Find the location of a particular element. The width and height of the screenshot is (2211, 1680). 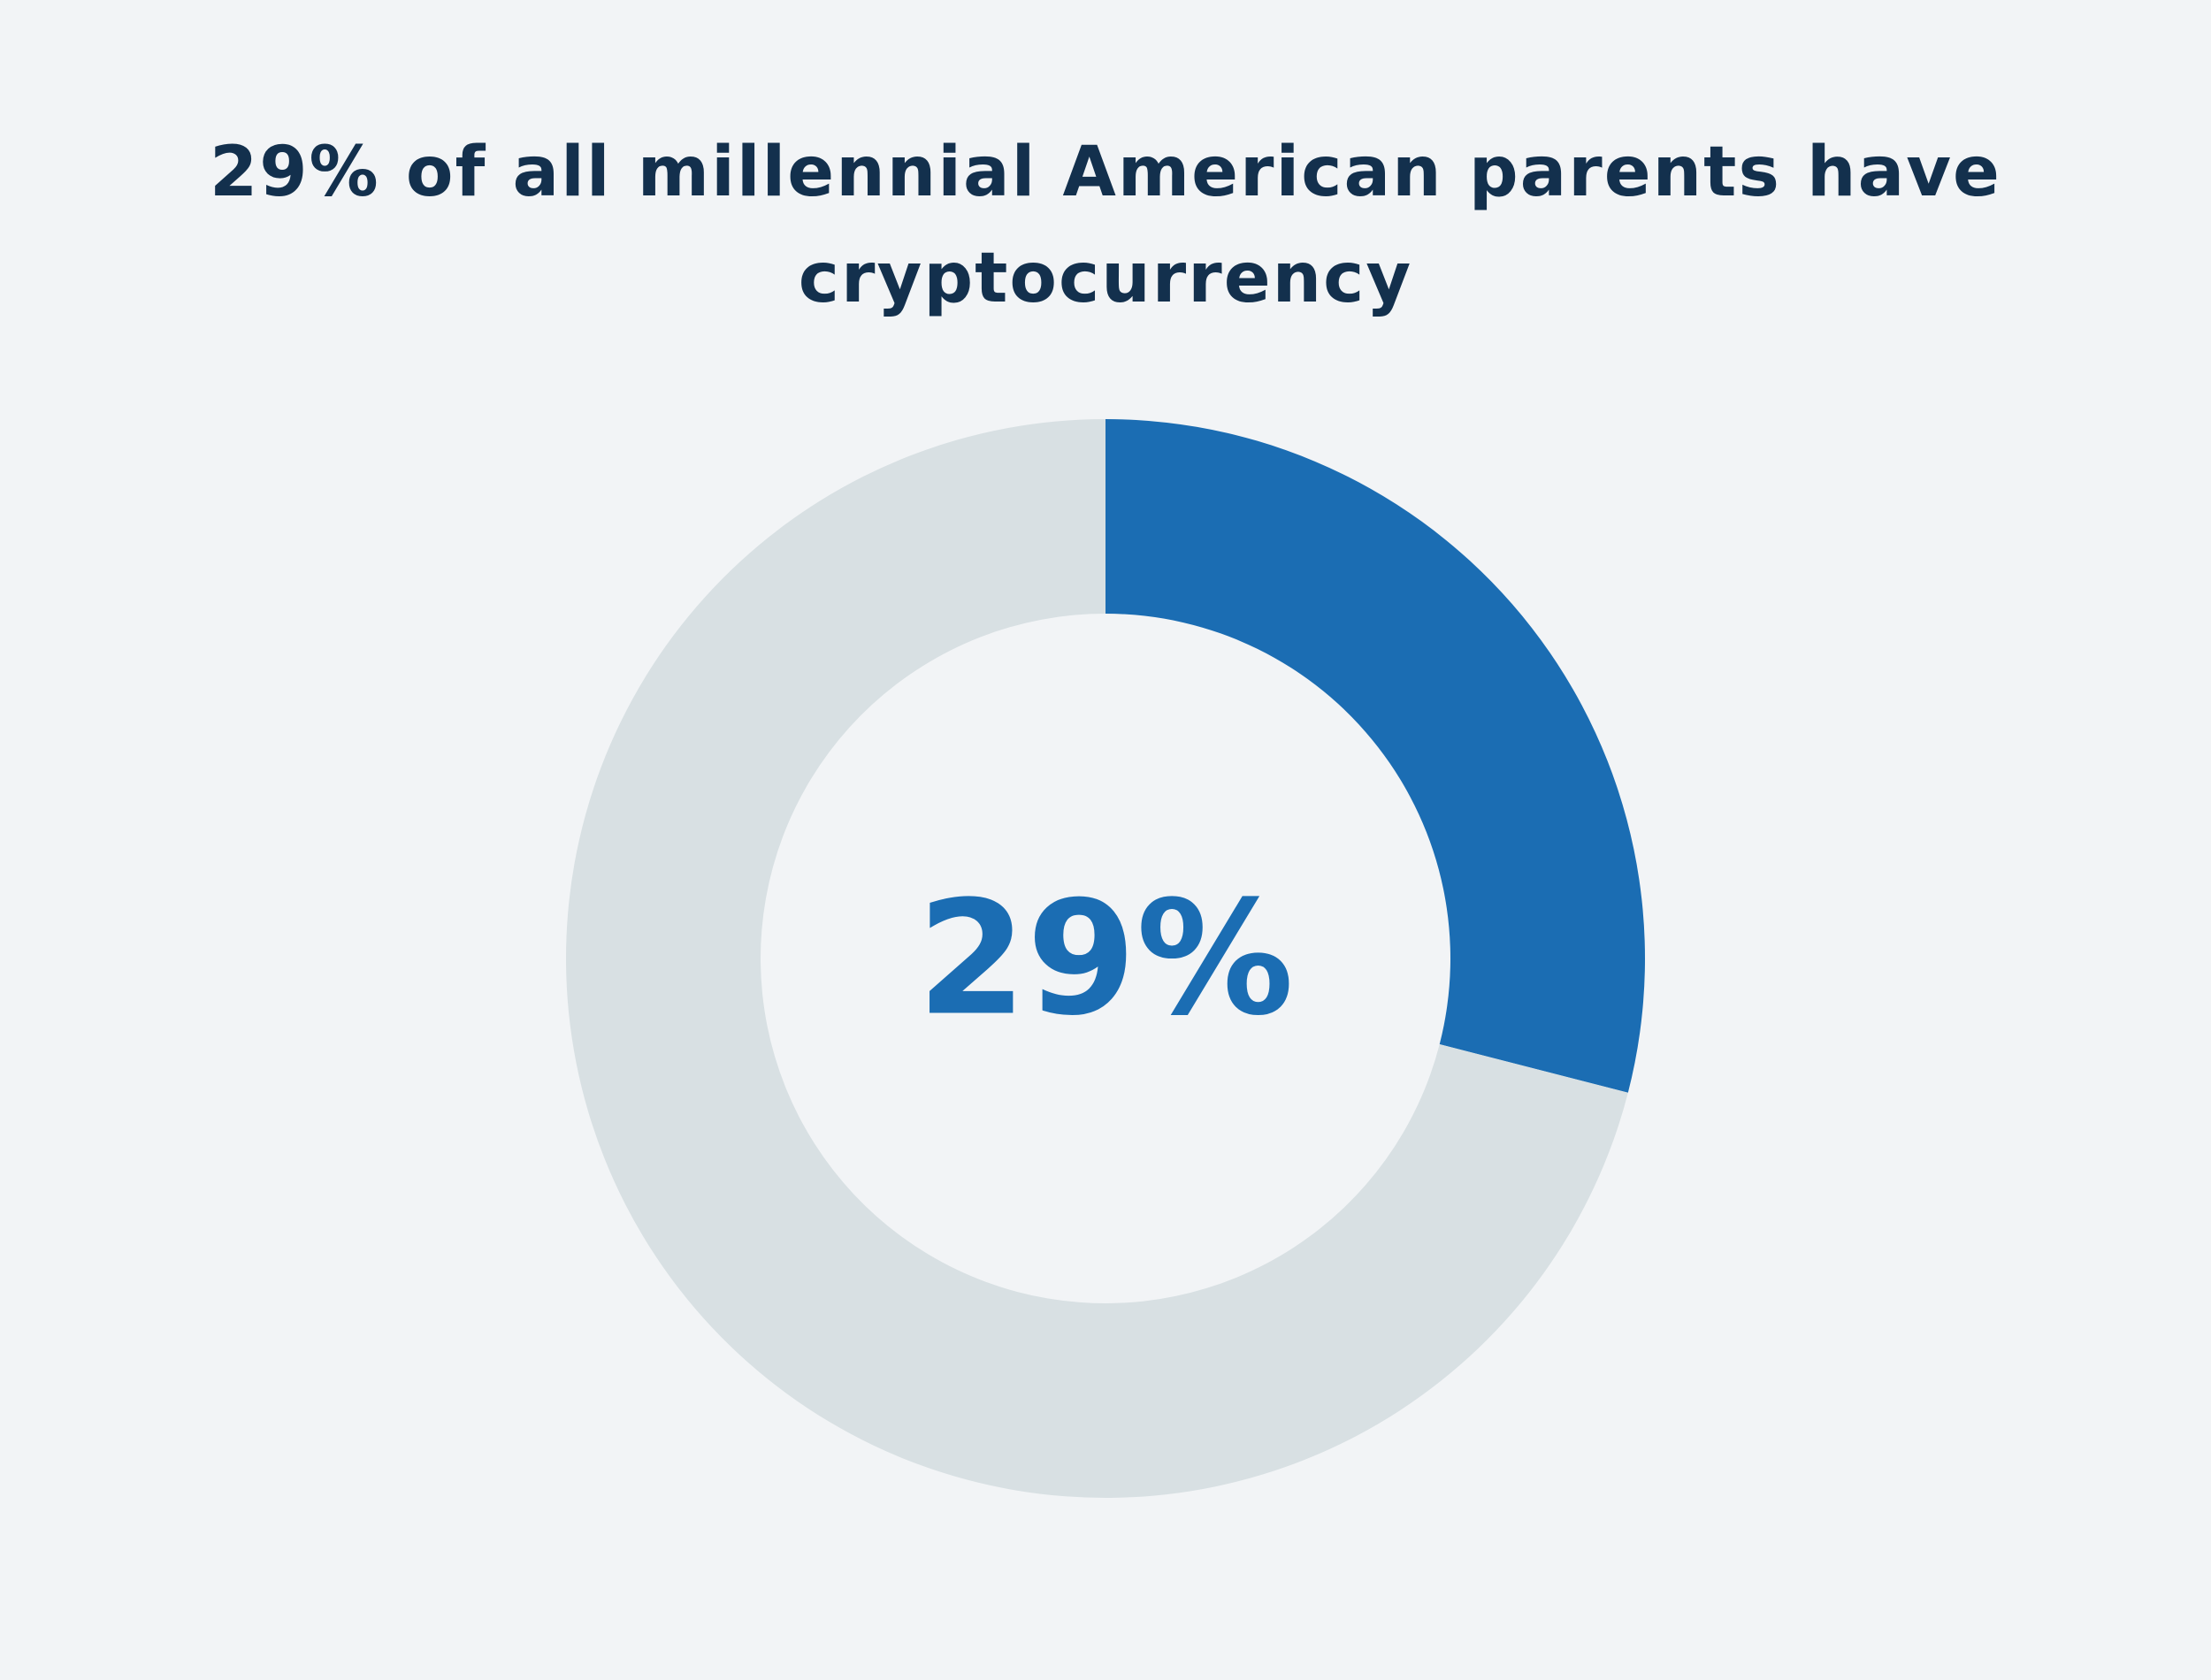

donut-segment is located at coordinates (1375, 756).